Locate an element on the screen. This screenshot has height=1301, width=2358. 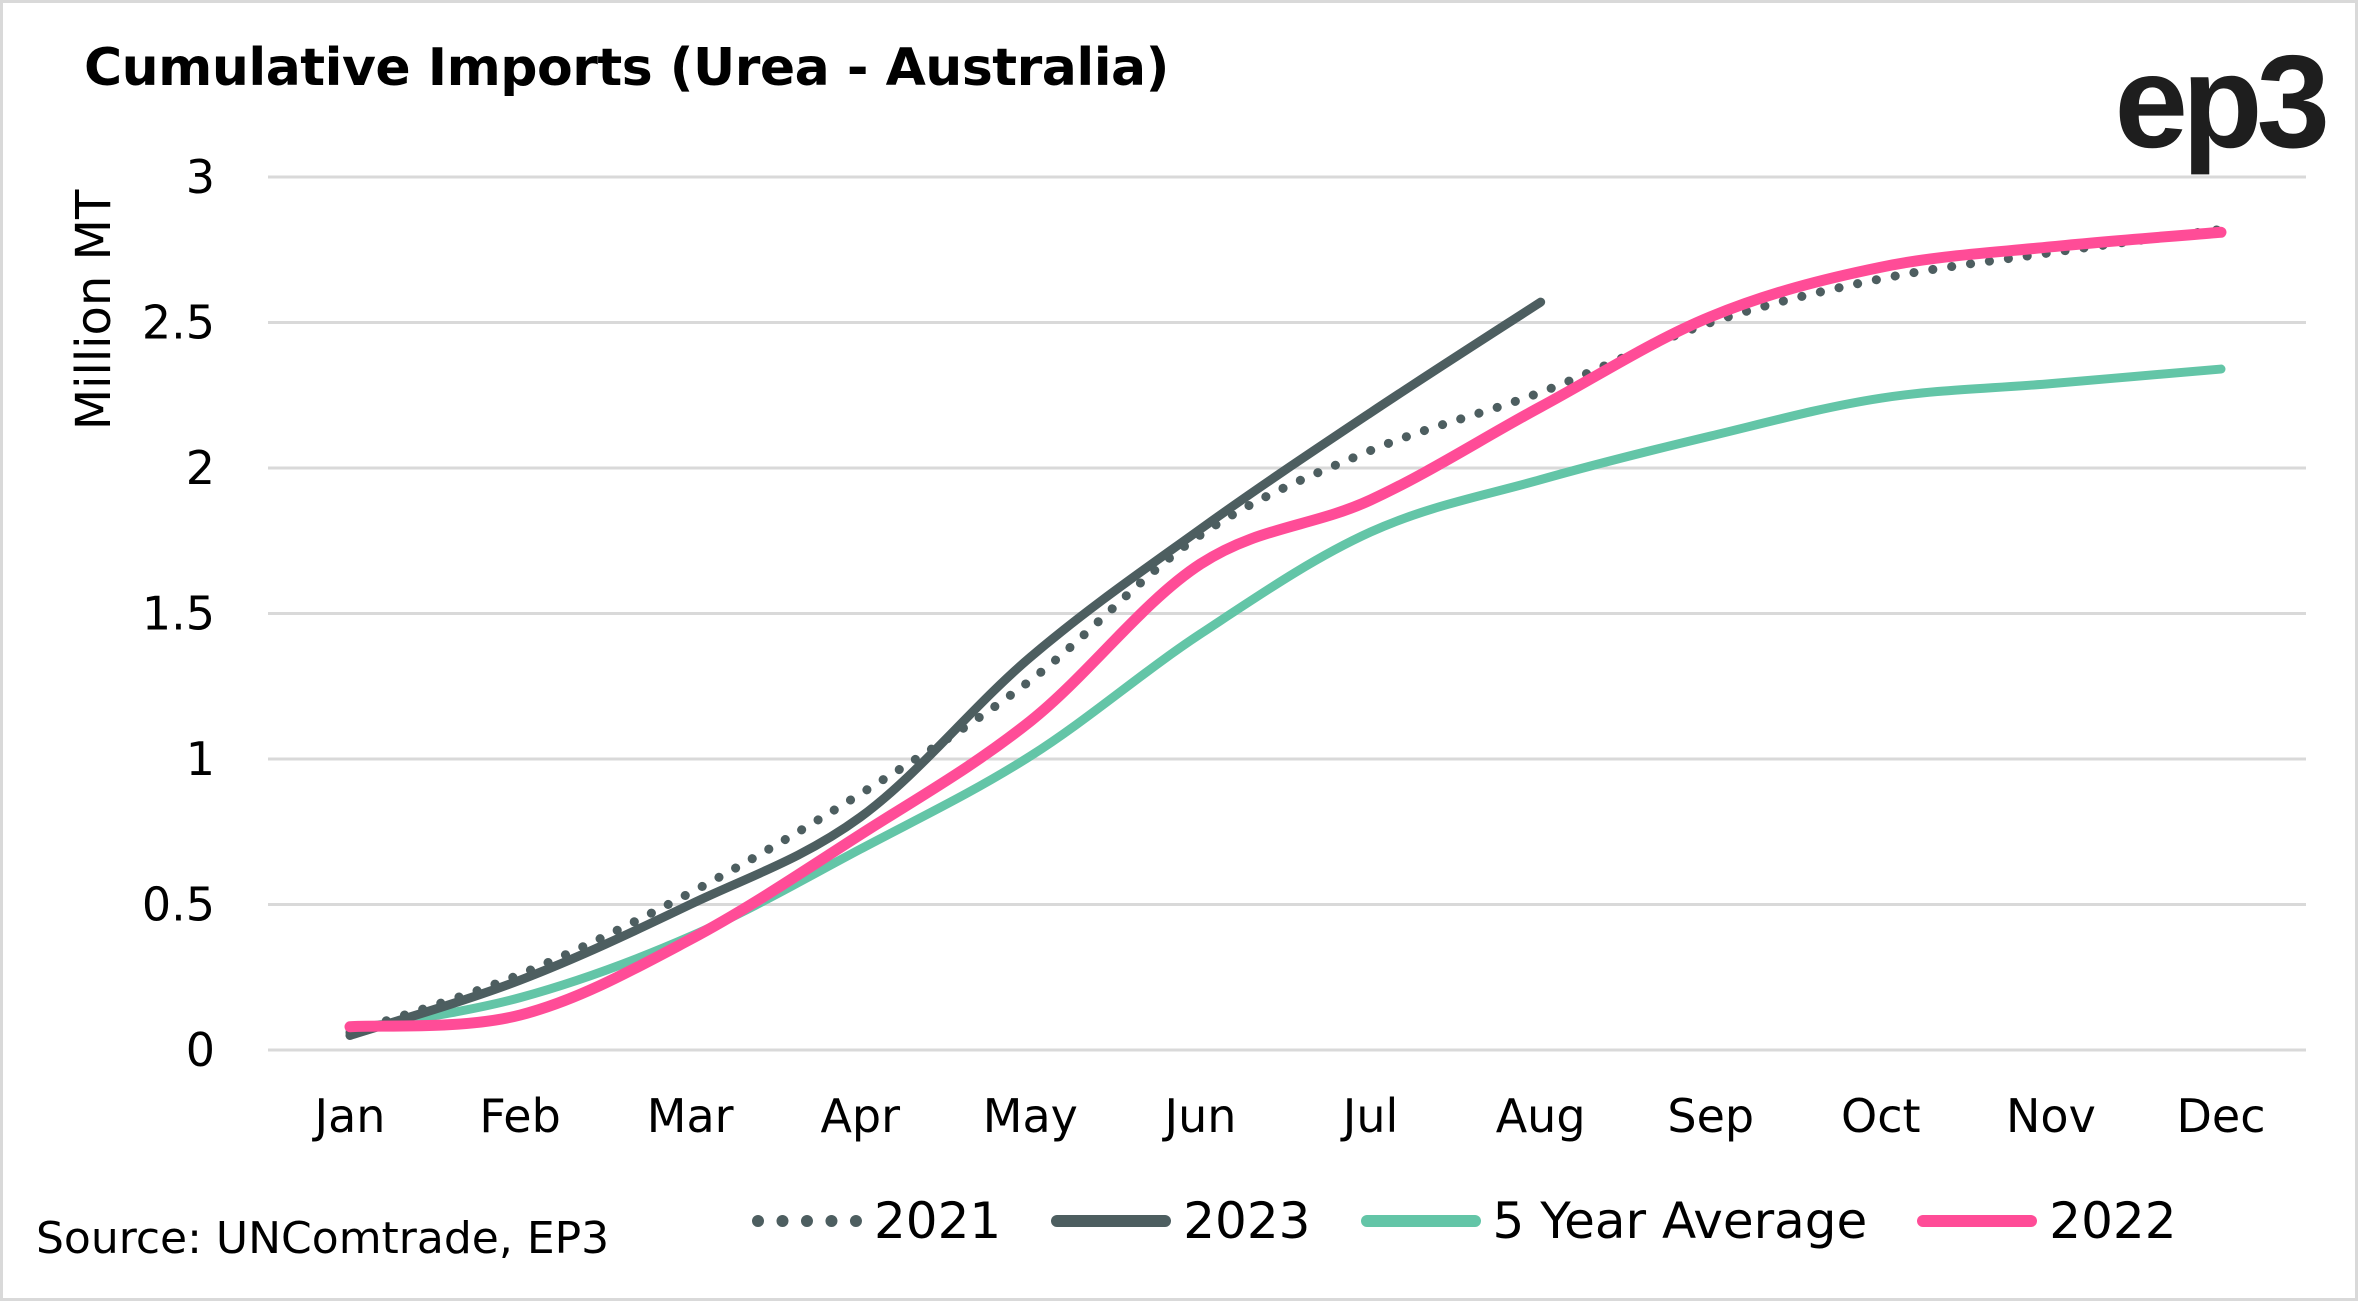
source-note: Source: UNComtrade, EP3 is located at coordinates (323, 1238).